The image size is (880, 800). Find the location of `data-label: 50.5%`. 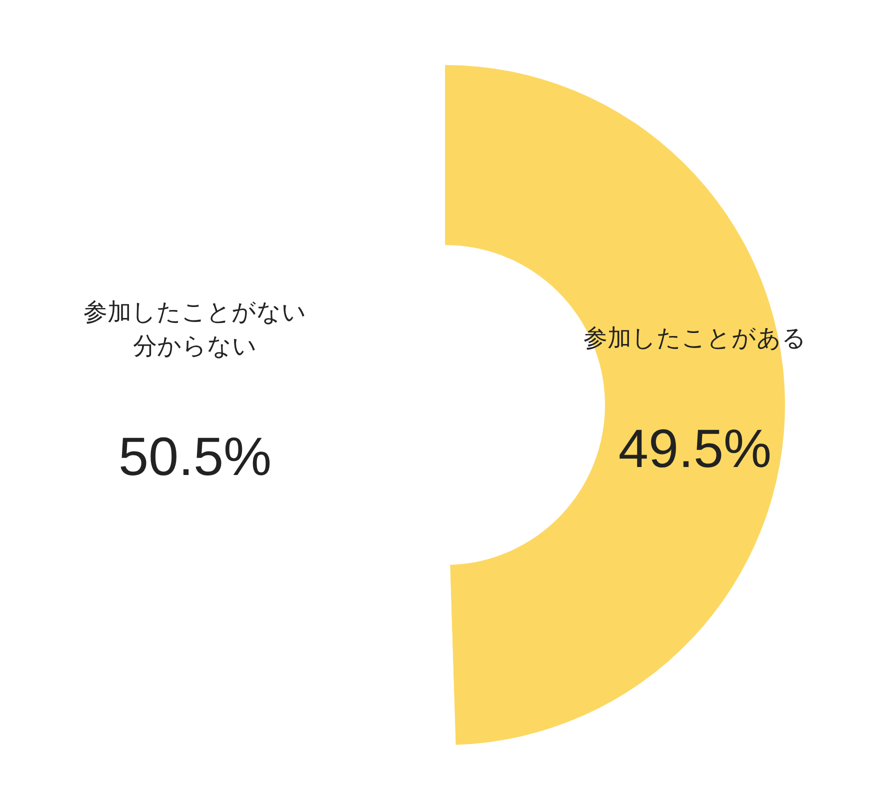

data-label: 50.5% is located at coordinates (195, 456).